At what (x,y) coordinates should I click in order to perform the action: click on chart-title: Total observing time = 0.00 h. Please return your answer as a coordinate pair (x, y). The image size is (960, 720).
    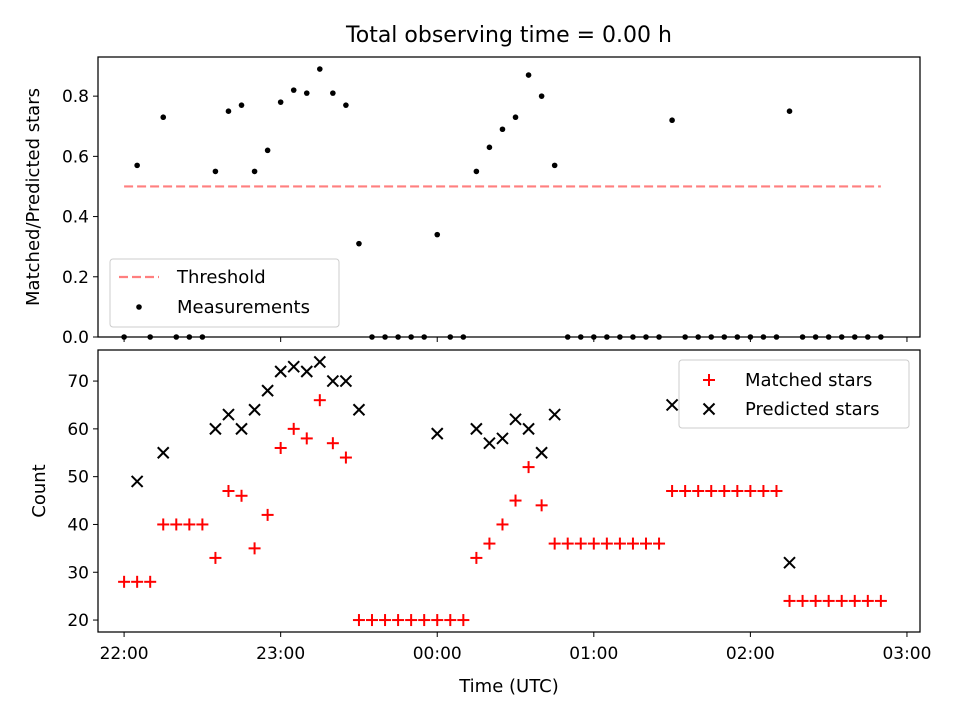
    Looking at the image, I should click on (508, 35).